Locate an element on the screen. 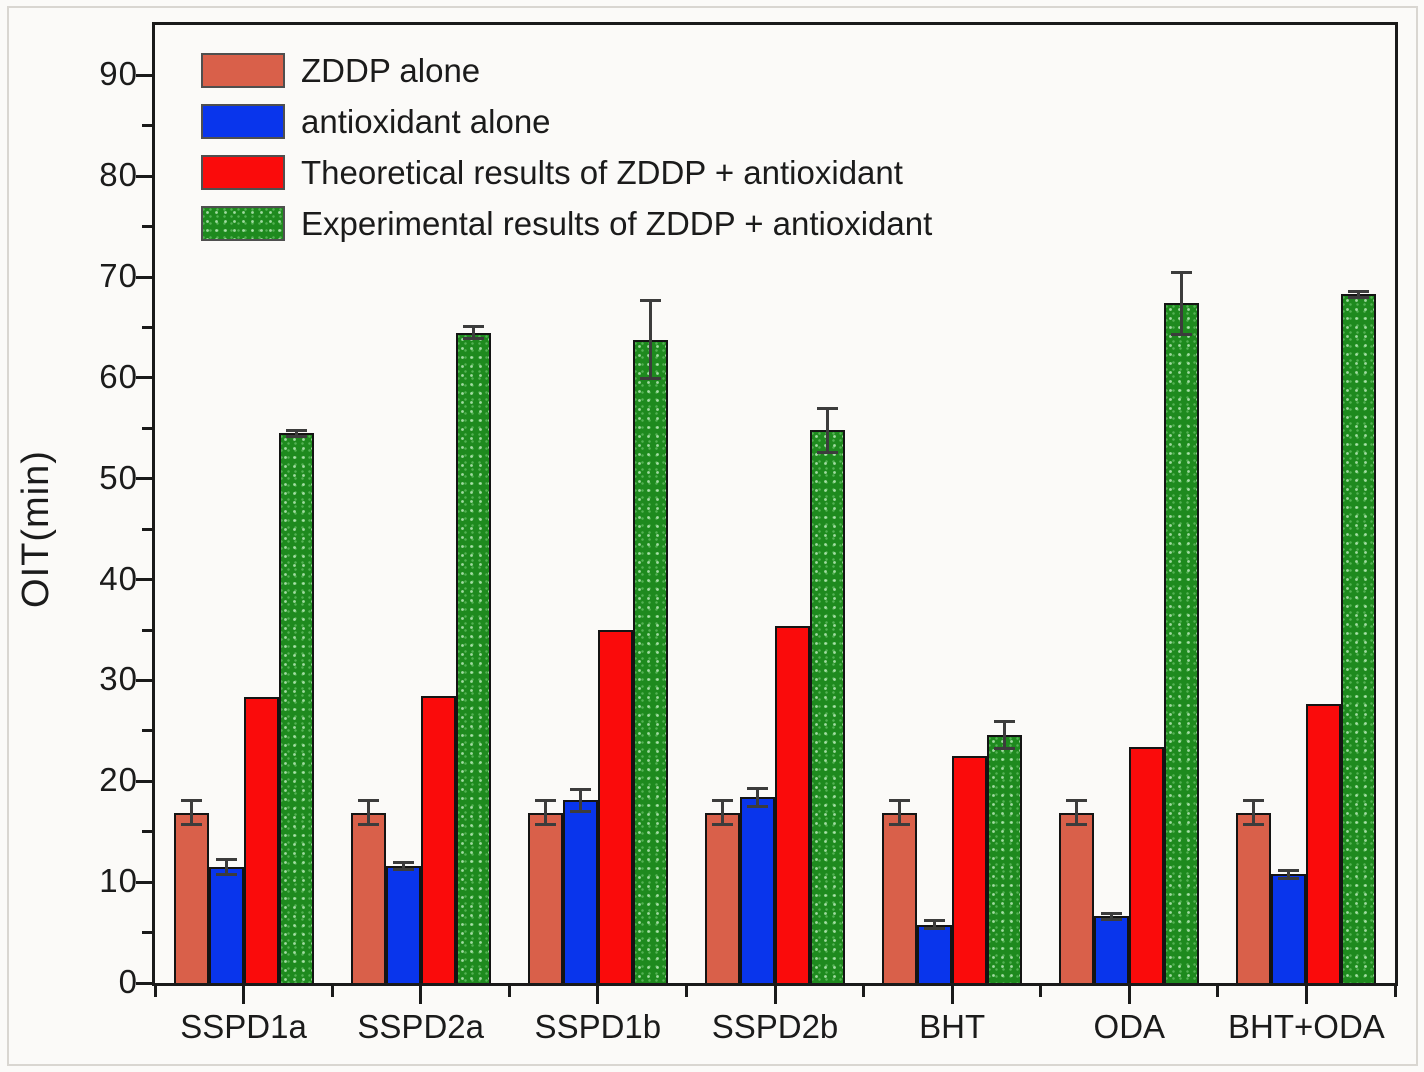  y-tick-label: 60 is located at coordinates (118, 377).